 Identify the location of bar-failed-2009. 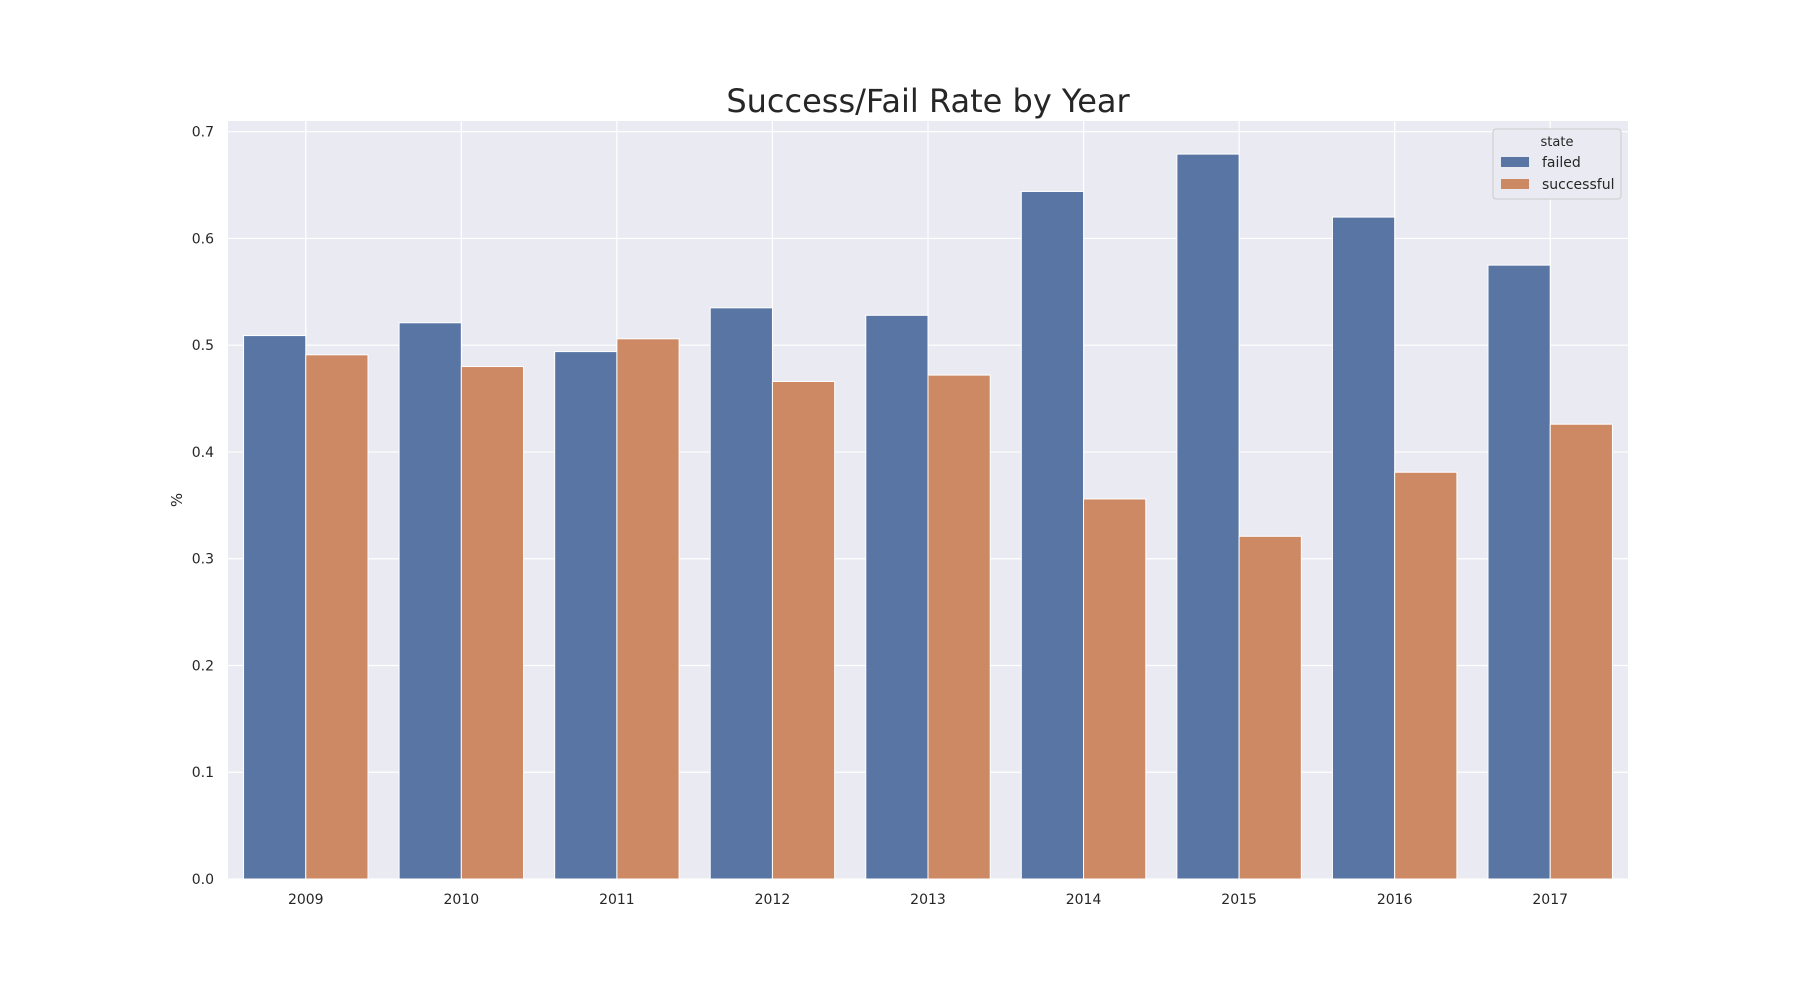
(275, 607).